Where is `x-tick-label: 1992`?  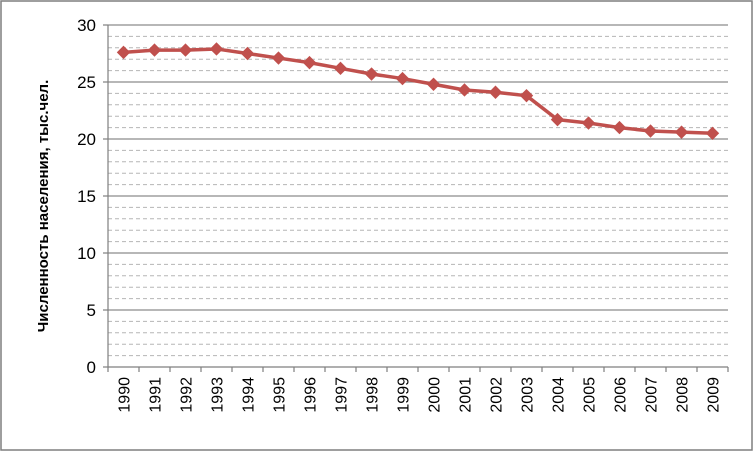
x-tick-label: 1992 is located at coordinates (187, 395).